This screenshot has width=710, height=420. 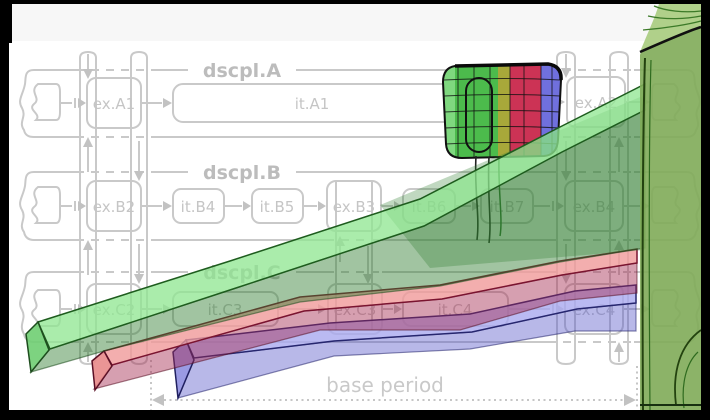 I want to click on up-arrow-right-bc, so click(x=619, y=245).